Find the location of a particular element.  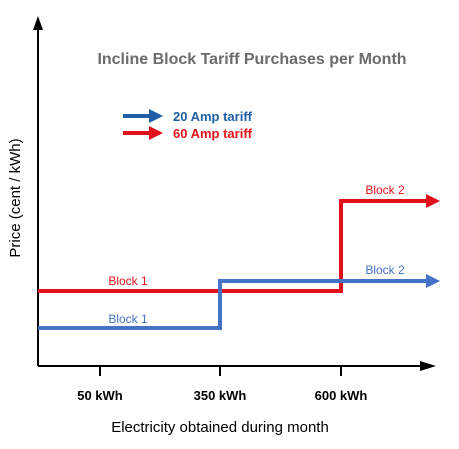

series-60-amp-arrow is located at coordinates (433, 201).